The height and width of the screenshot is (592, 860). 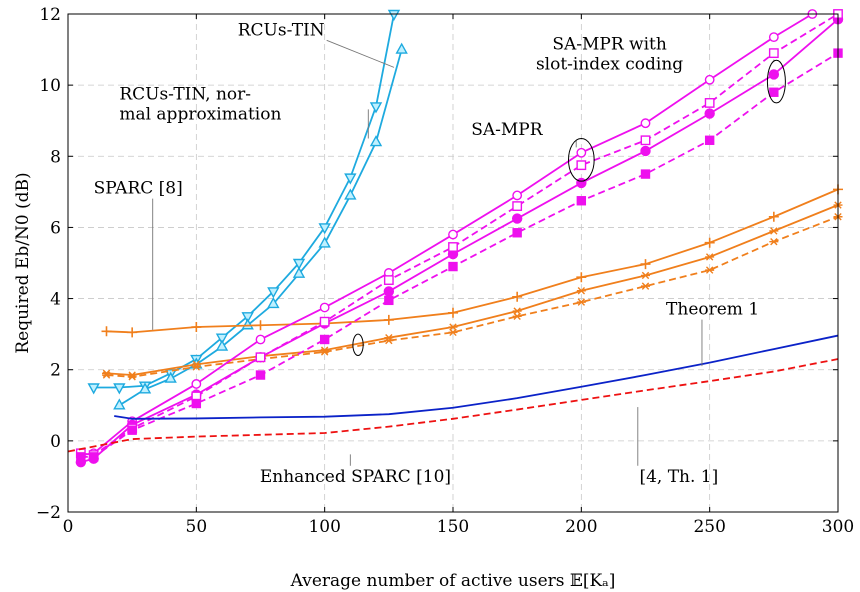 I want to click on annotation-sa-mpr: SA-MPR, so click(x=533, y=151).